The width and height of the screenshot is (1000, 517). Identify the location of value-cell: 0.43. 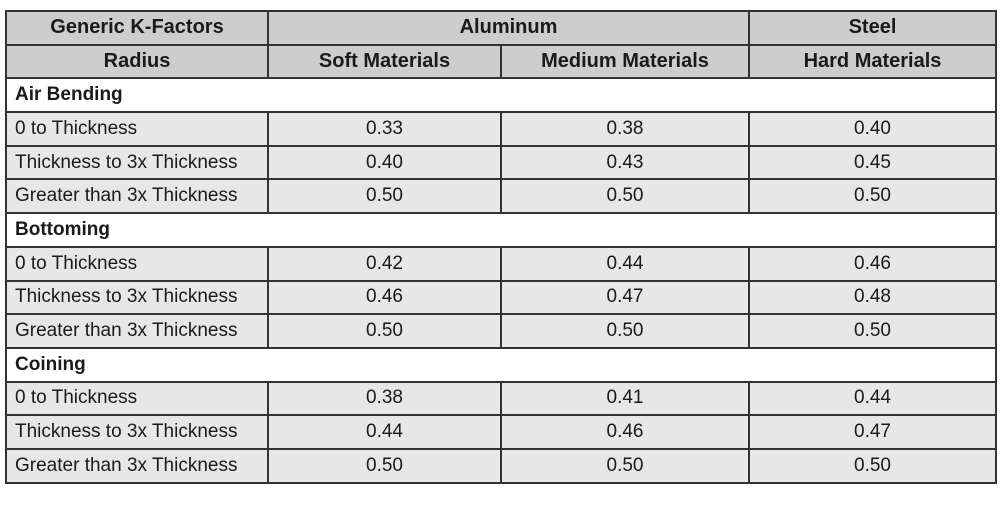
(625, 162).